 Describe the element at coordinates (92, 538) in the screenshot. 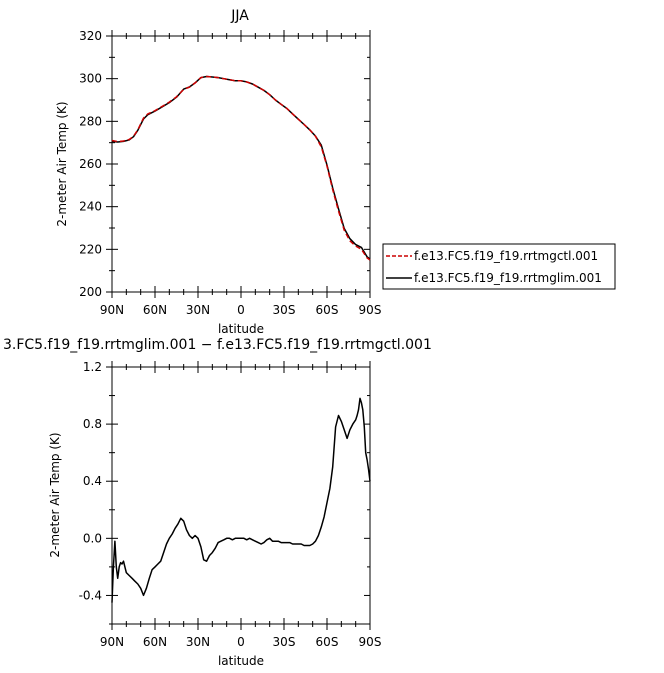

I see `bottom-chart-y-tick-label: 0.0` at that location.